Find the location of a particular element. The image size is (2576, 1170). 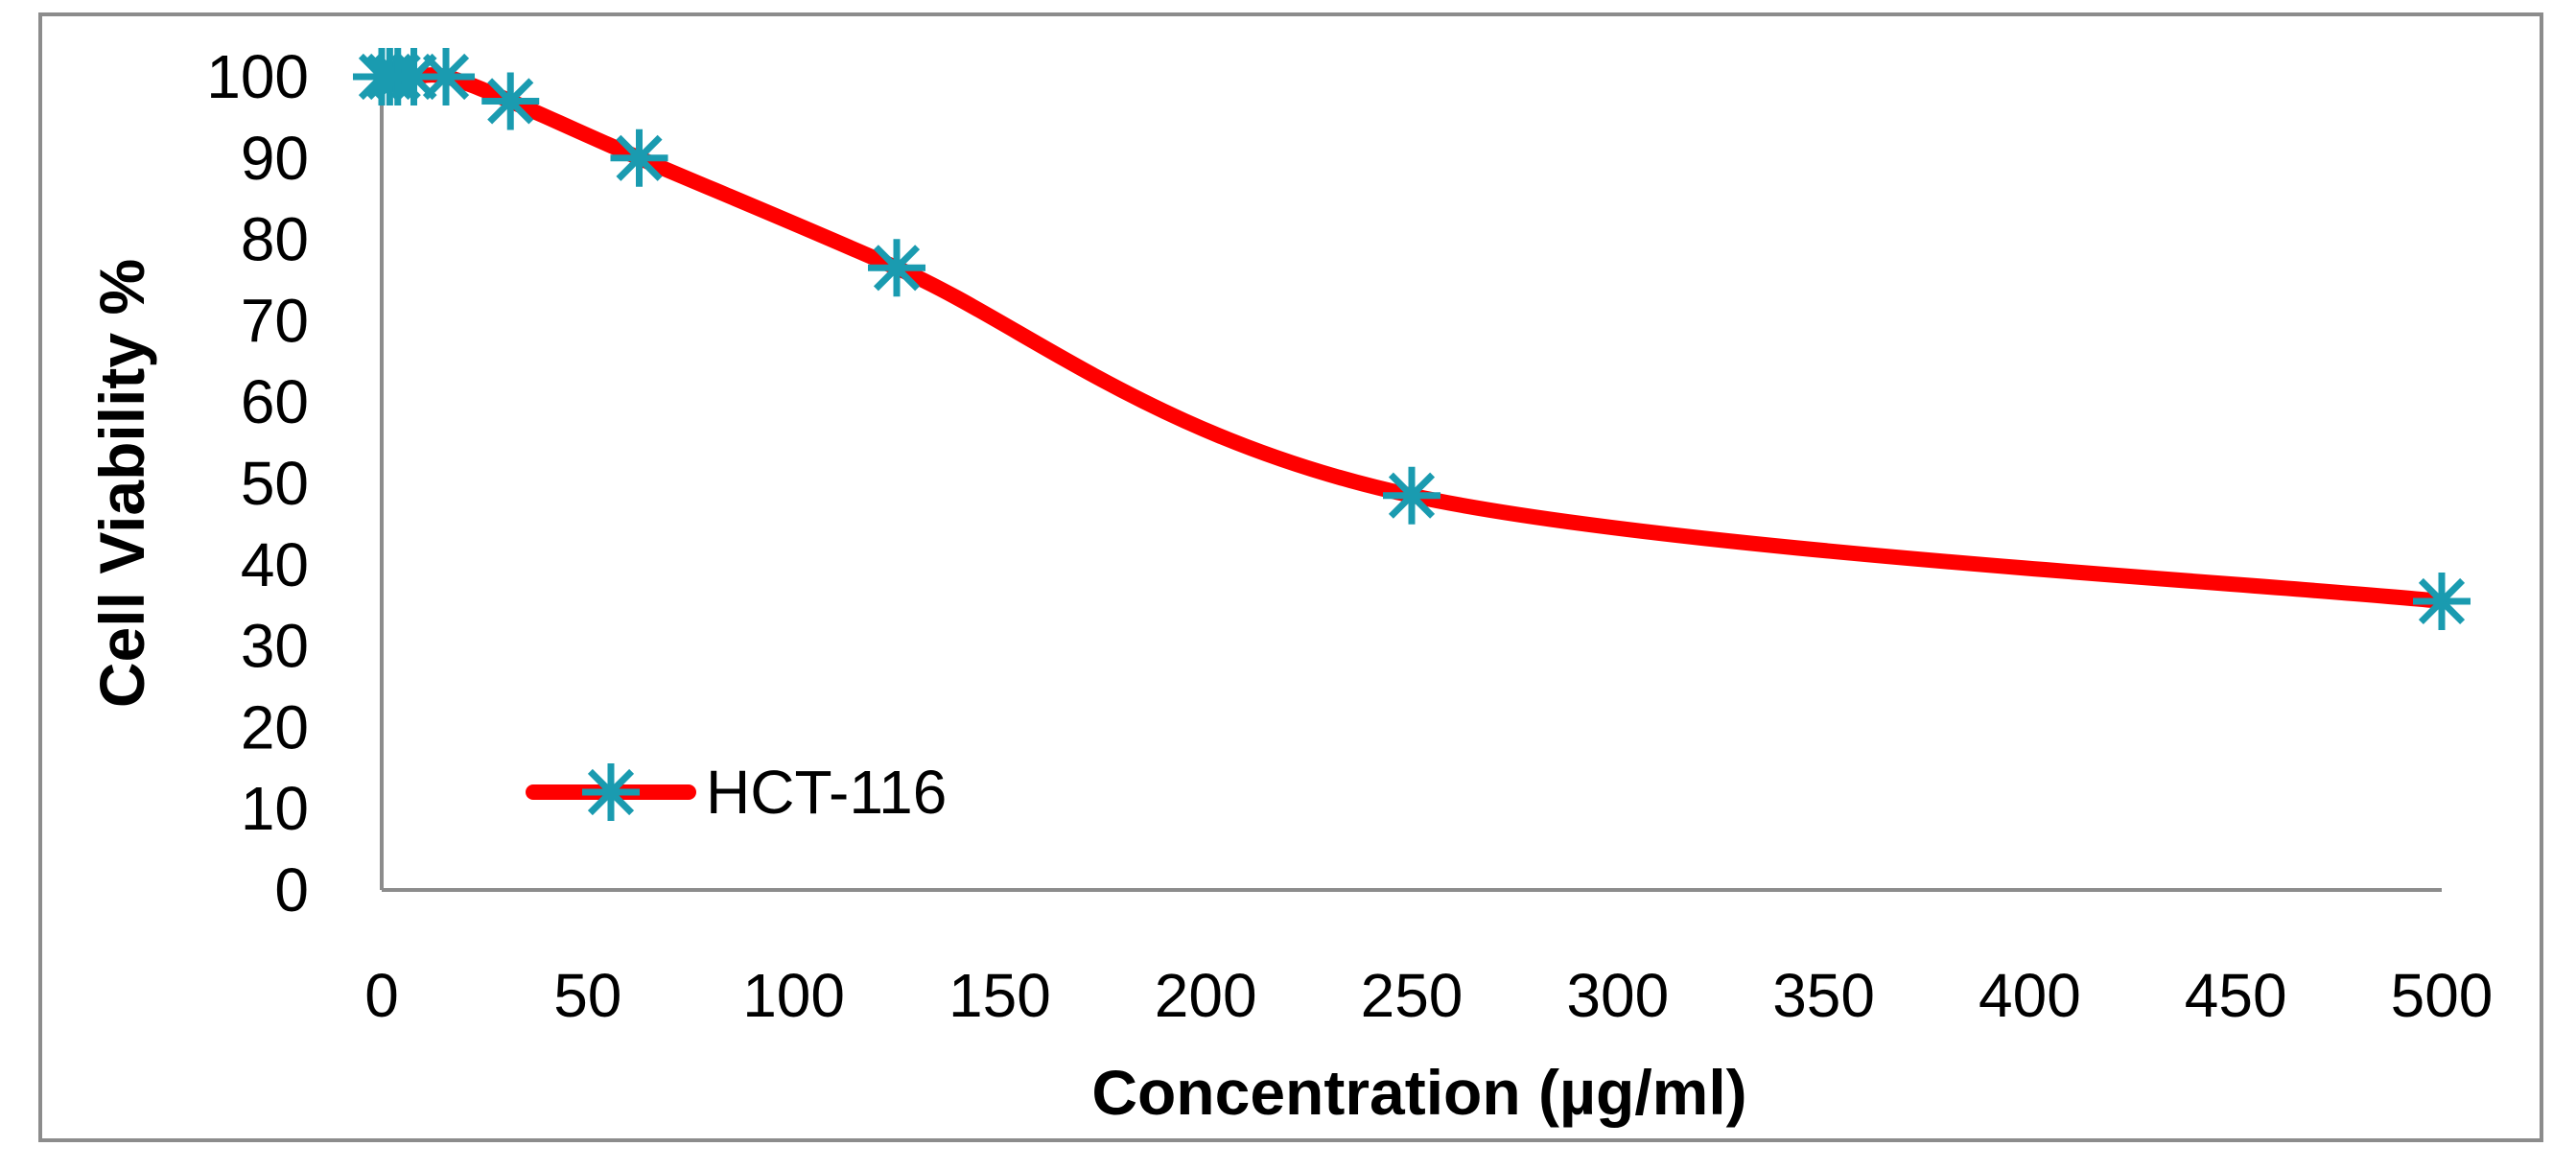

y-tick-label: 0 is located at coordinates (291, 889).